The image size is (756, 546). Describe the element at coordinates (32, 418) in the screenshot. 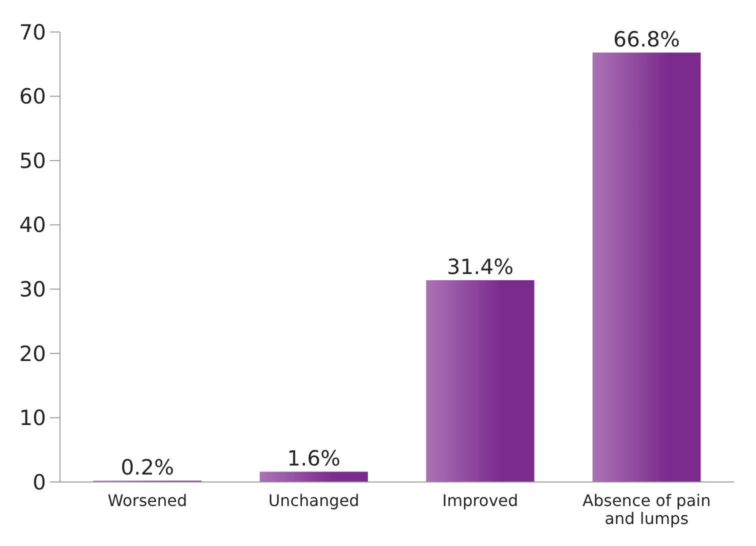

I see `y-tick-label: 10` at that location.